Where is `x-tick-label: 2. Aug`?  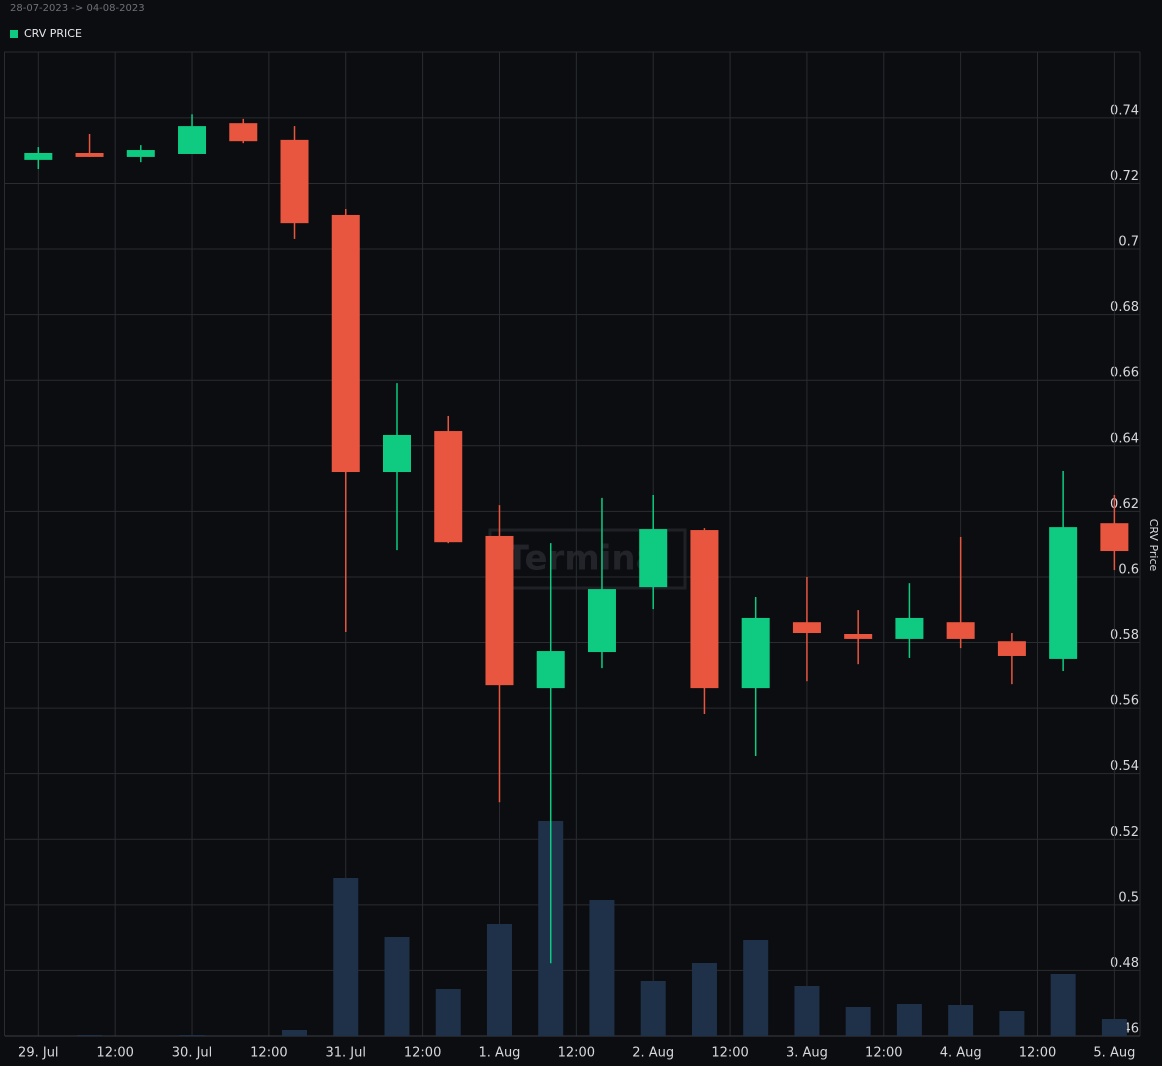 x-tick-label: 2. Aug is located at coordinates (653, 1053).